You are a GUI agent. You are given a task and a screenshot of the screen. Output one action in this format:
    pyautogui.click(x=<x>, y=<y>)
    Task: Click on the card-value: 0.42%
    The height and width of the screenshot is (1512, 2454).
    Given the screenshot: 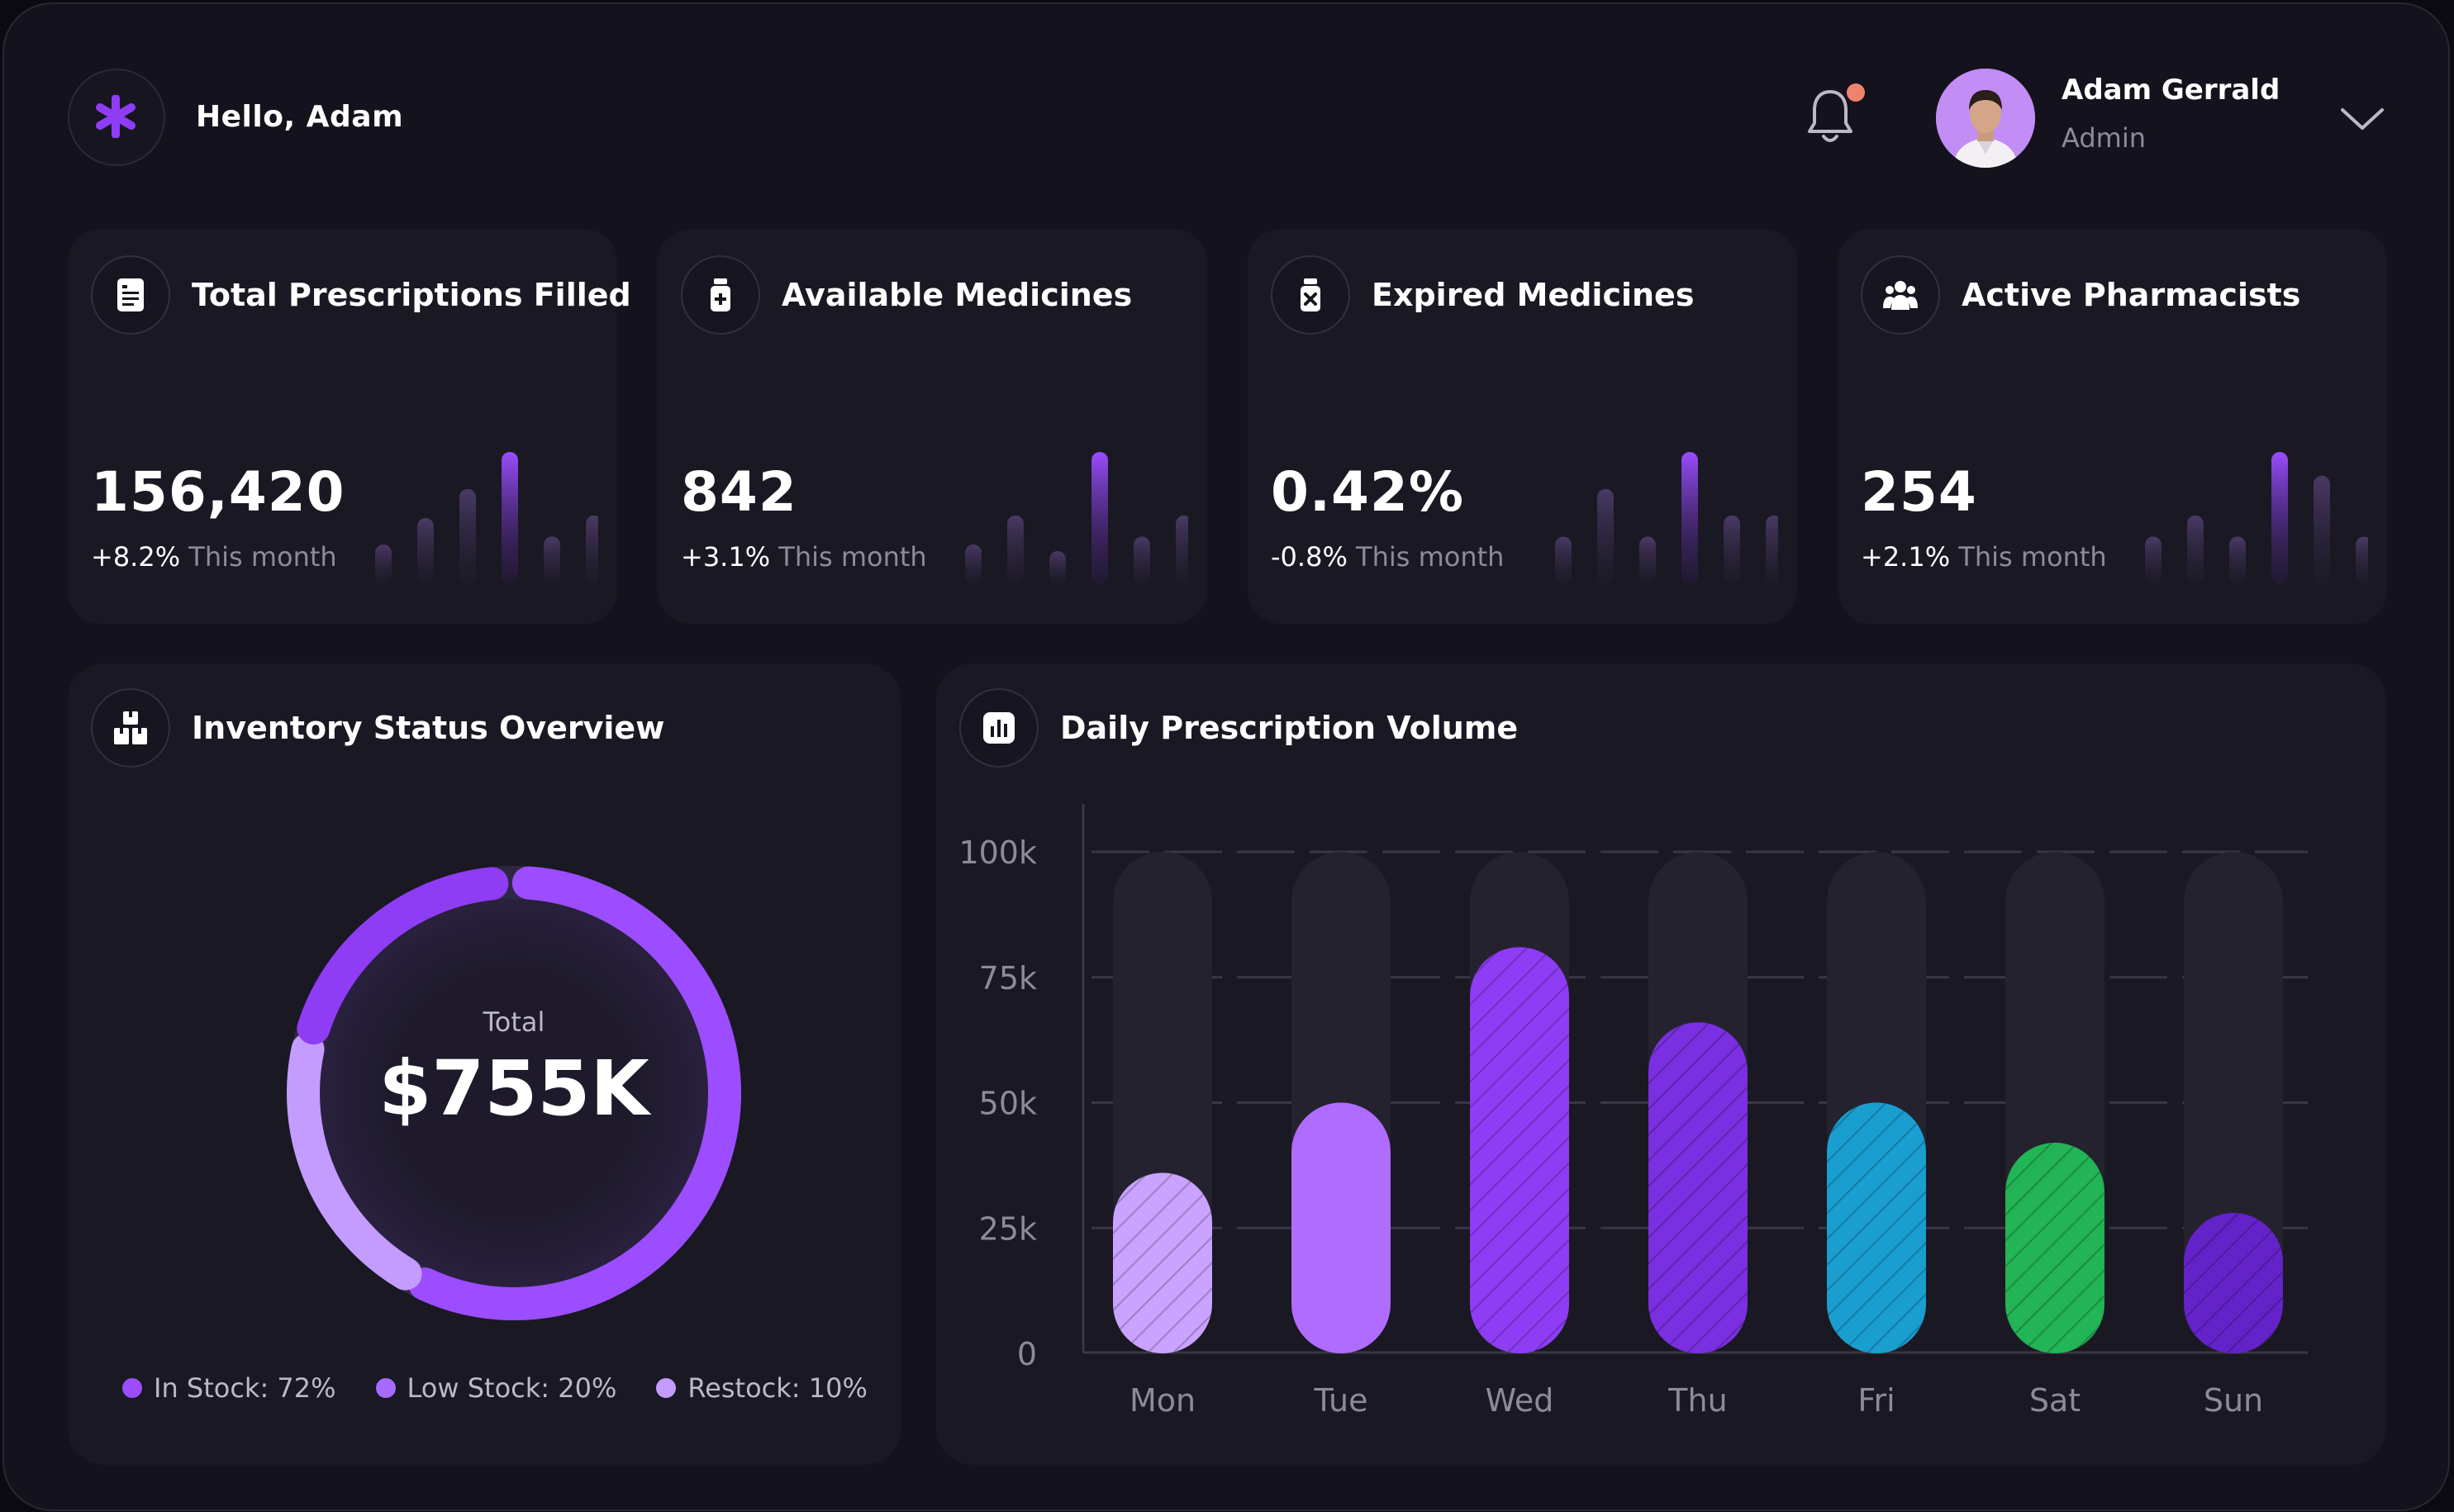 What is the action you would take?
    pyautogui.click(x=1367, y=492)
    